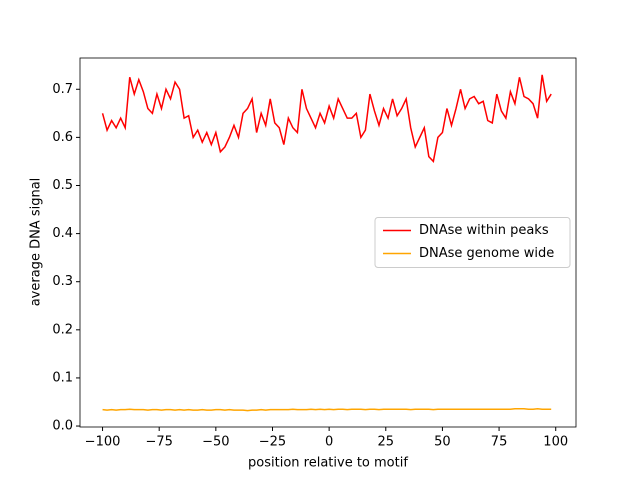 This screenshot has height=480, width=640. What do you see at coordinates (328, 463) in the screenshot?
I see `x-axis-label: position relative to motif` at bounding box center [328, 463].